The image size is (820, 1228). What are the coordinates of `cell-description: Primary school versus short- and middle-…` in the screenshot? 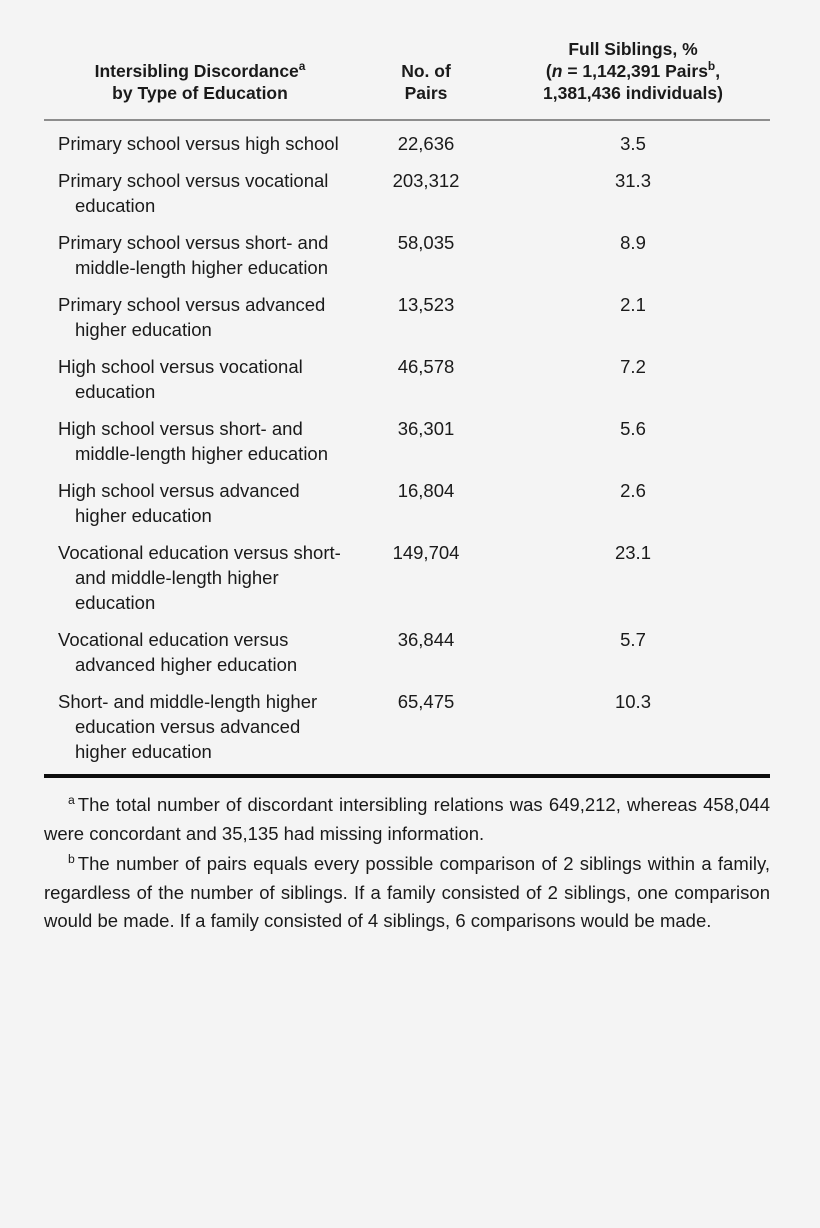 It's located at (193, 255).